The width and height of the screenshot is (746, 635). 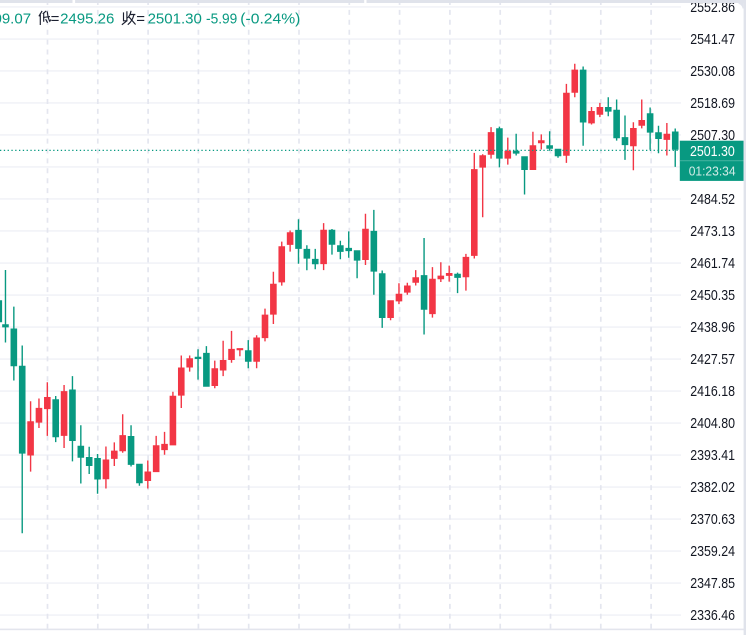 I want to click on svg-text: 2473.13, so click(x=712, y=231).